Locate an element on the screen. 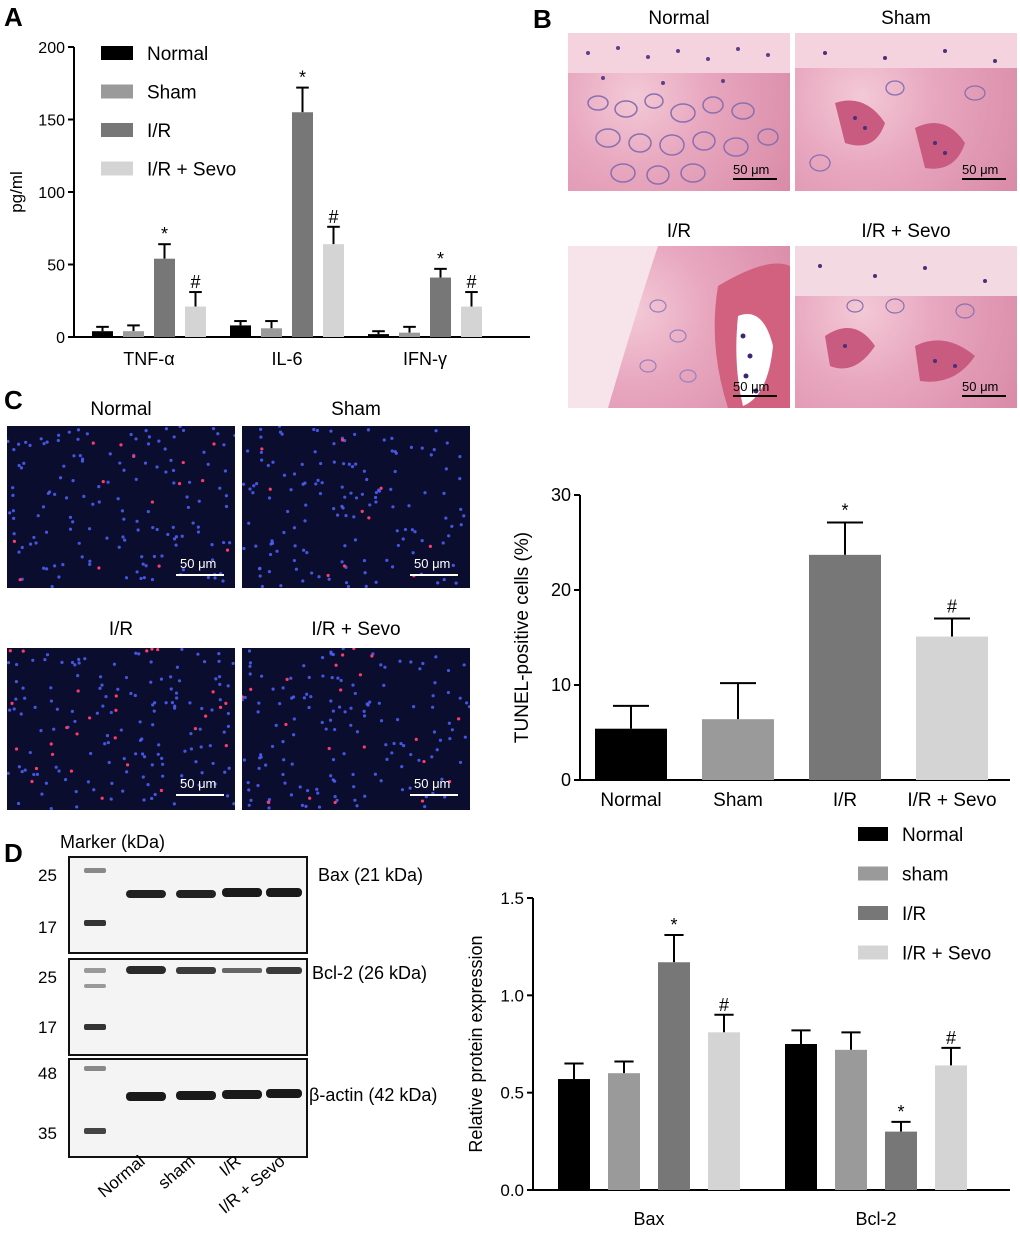 The height and width of the screenshot is (1242, 1020). panel-letter-a: A is located at coordinates (13, 17).